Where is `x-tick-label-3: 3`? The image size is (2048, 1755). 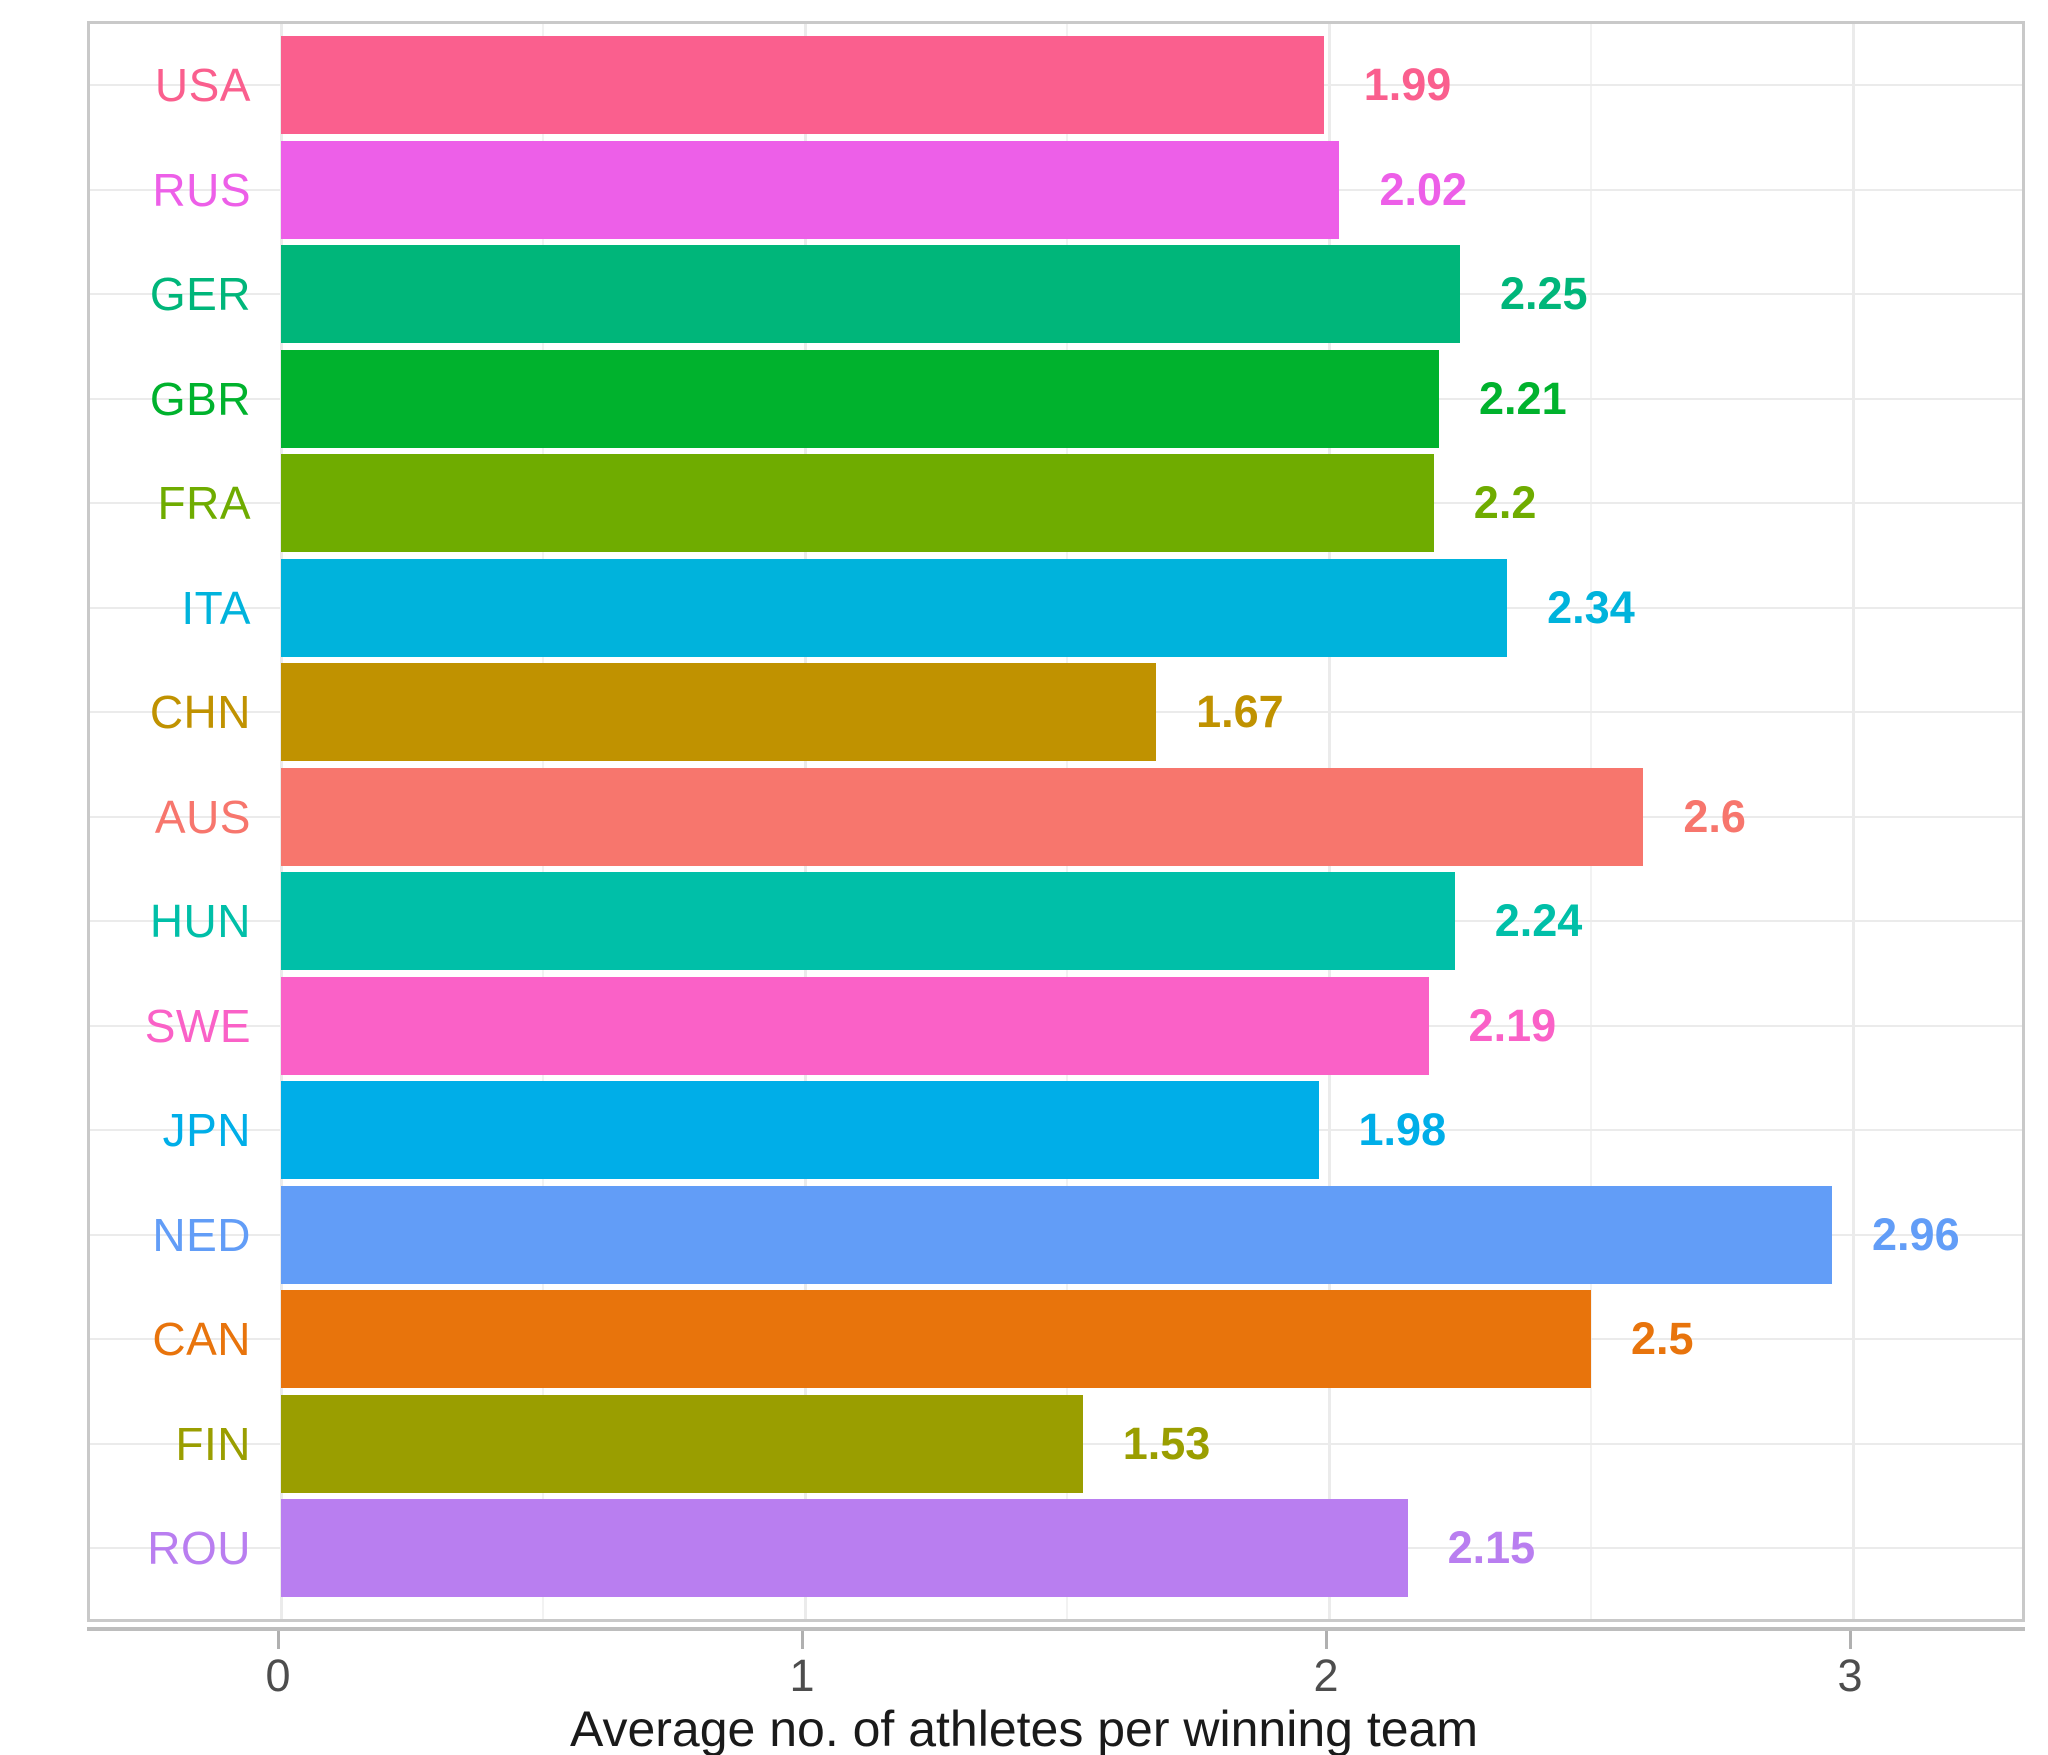
x-tick-label-3: 3 is located at coordinates (1850, 1675).